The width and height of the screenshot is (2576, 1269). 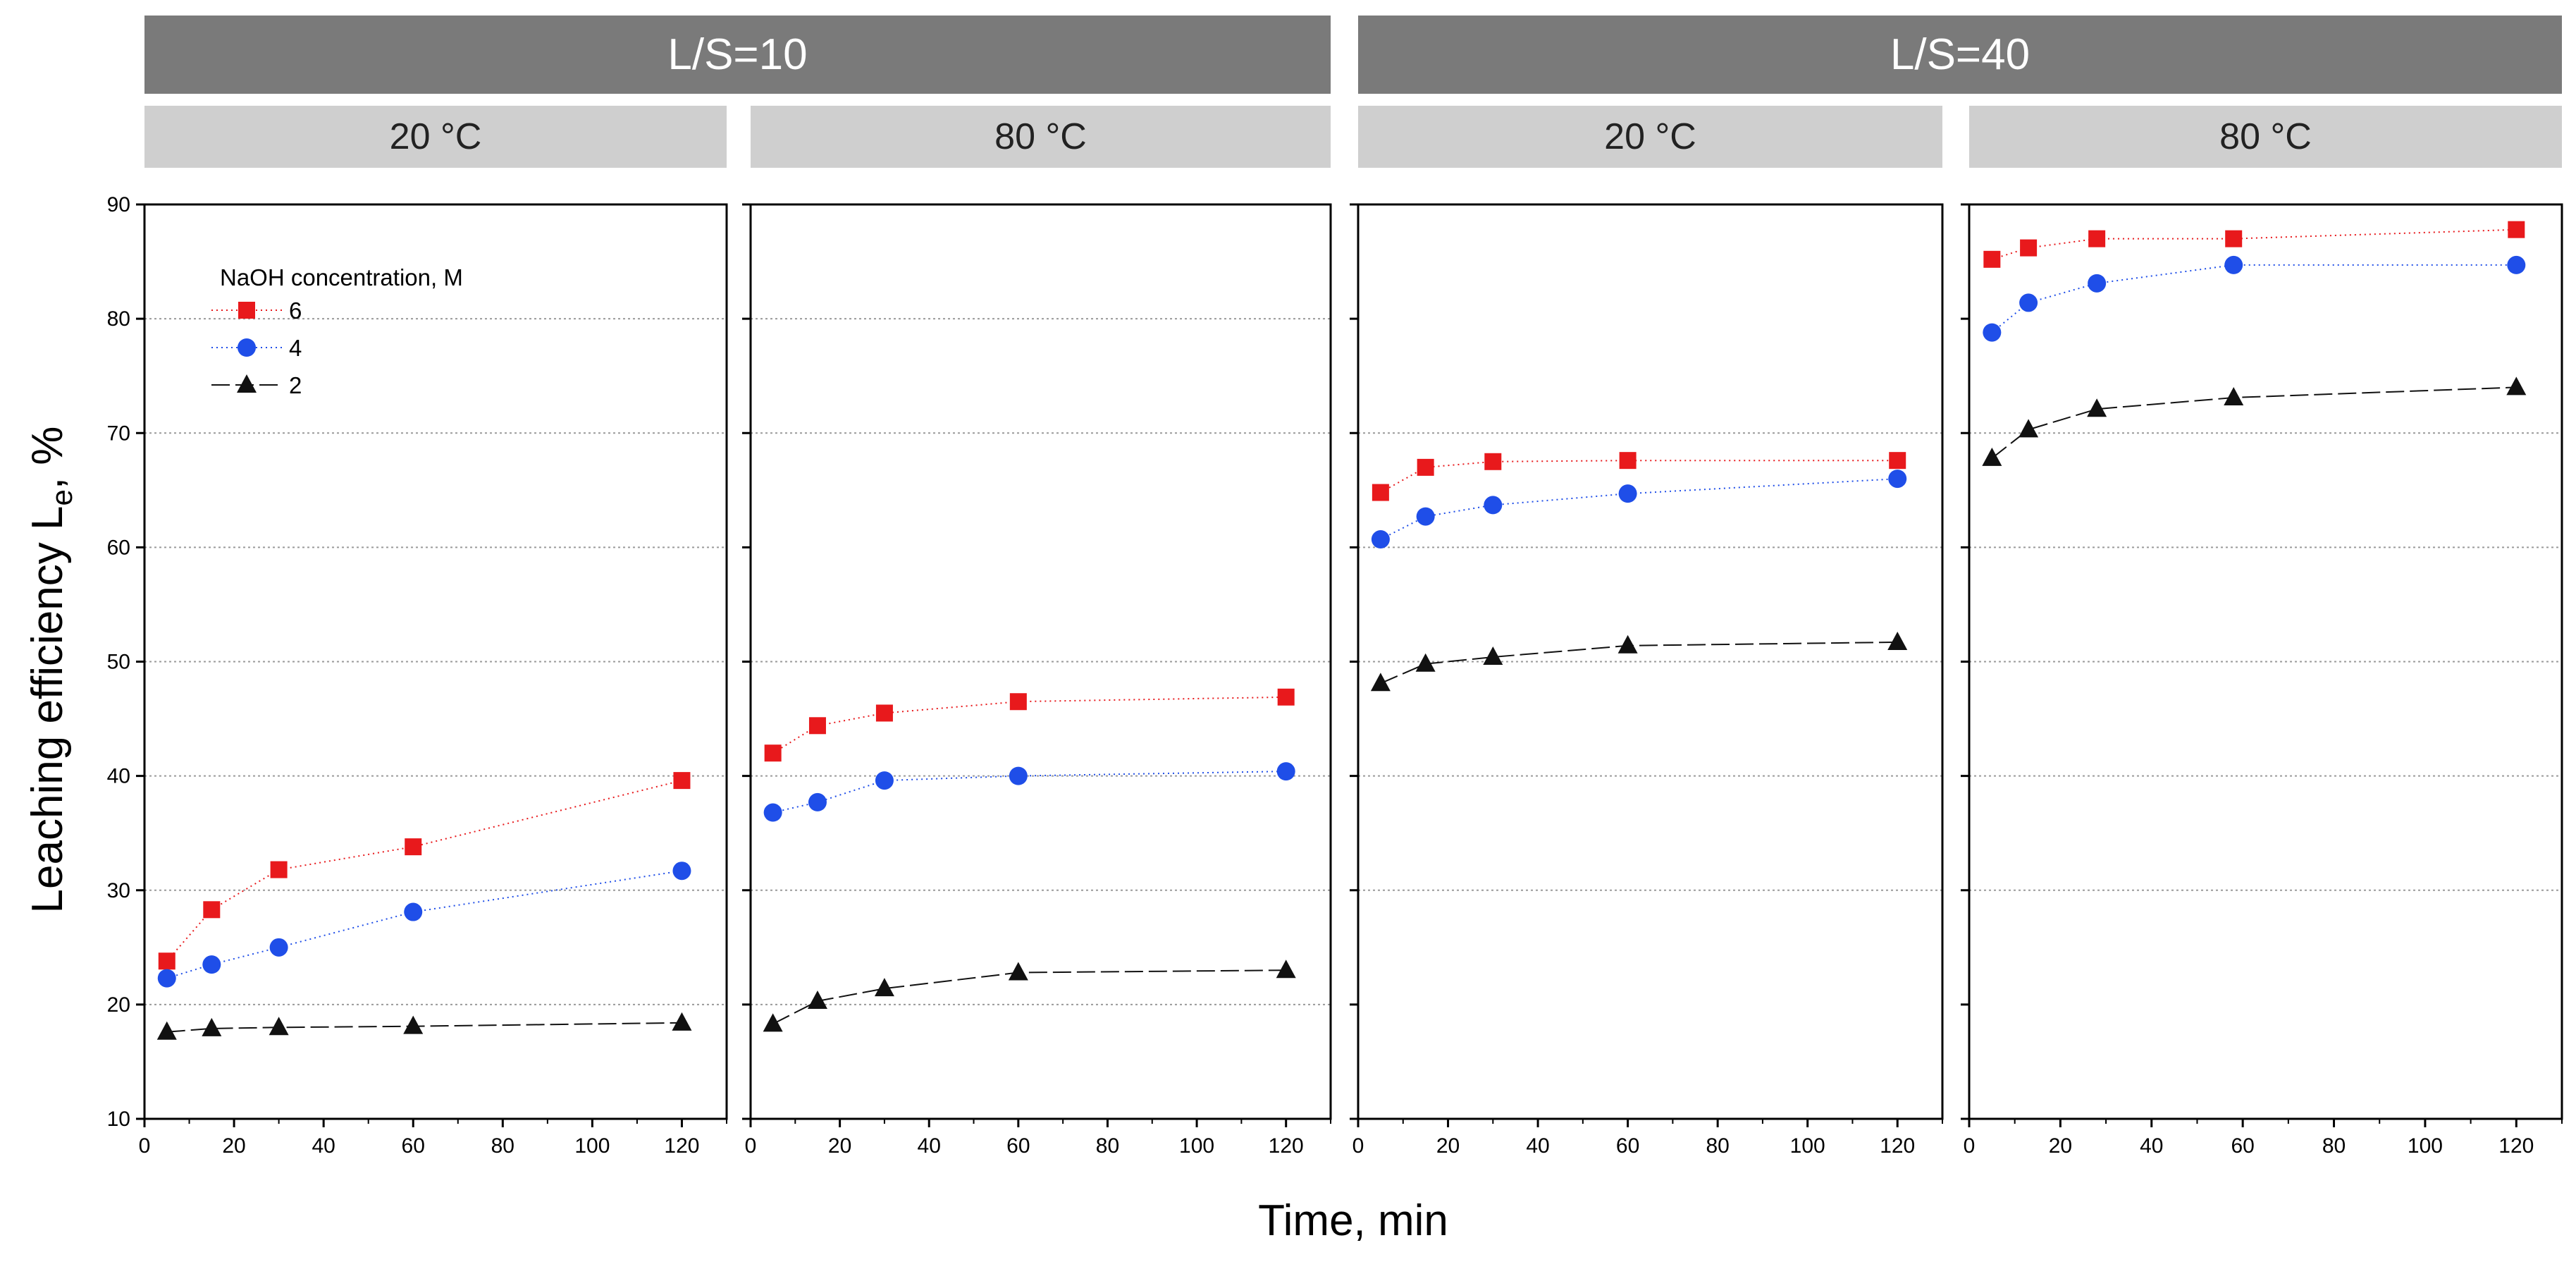 What do you see at coordinates (1650, 137) in the screenshot?
I see `panel-3-temperature-header: 20 °C` at bounding box center [1650, 137].